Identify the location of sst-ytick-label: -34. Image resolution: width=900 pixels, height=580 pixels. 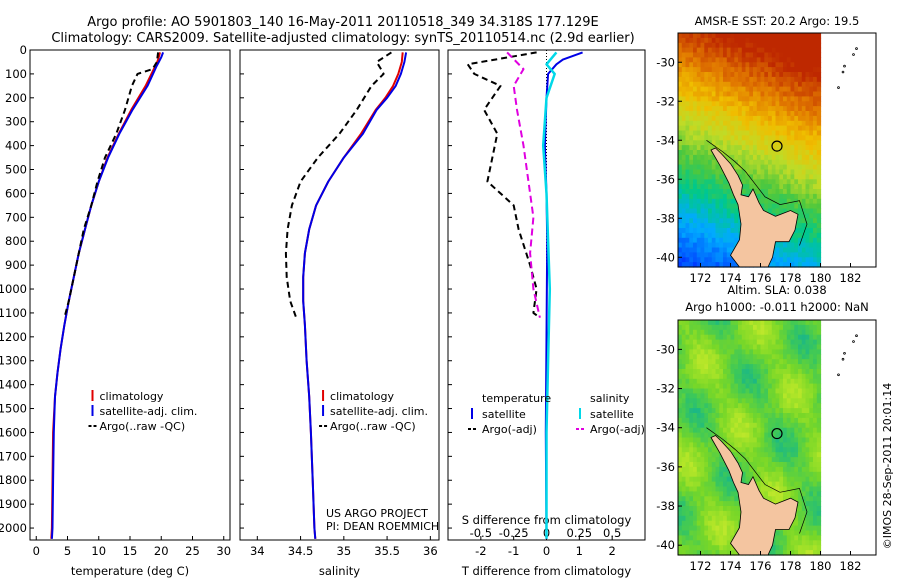
(665, 140).